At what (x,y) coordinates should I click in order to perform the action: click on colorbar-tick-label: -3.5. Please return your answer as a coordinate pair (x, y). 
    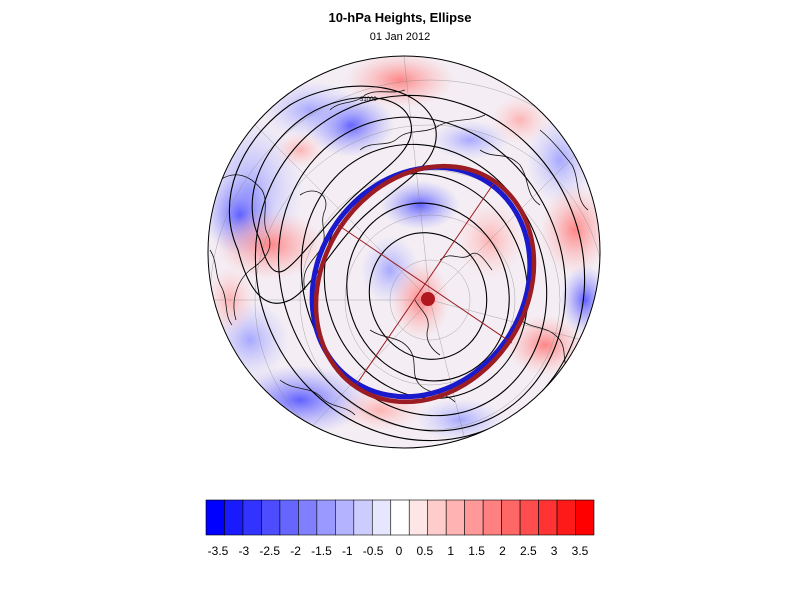
    Looking at the image, I should click on (218, 551).